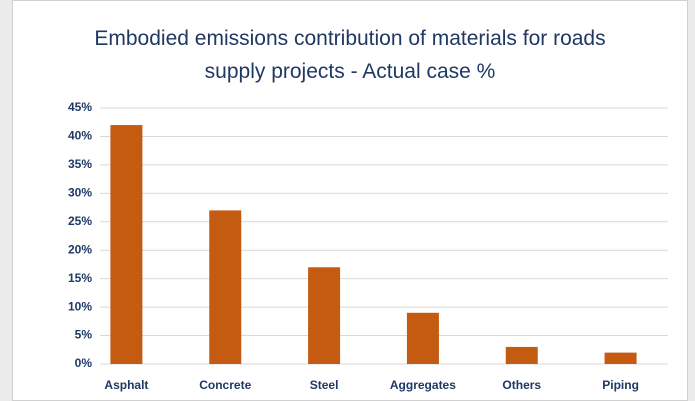  Describe the element at coordinates (80, 278) in the screenshot. I see `y-tick-label: 15%` at that location.